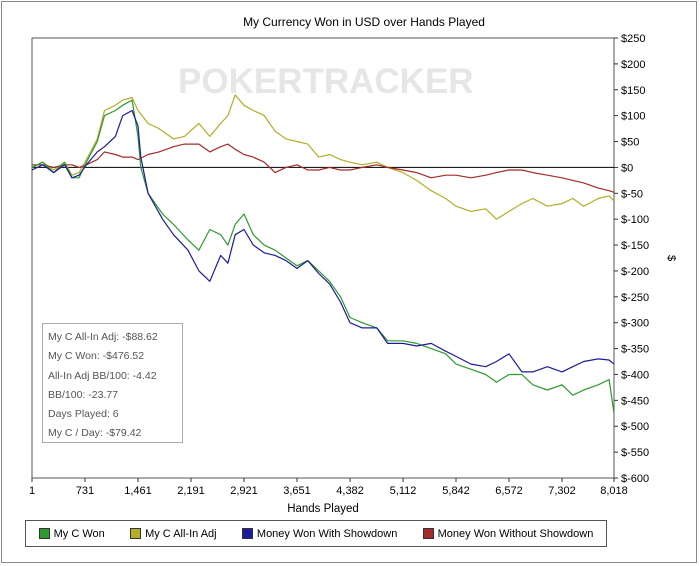 The width and height of the screenshot is (700, 566). What do you see at coordinates (632, 194) in the screenshot?
I see `y-tick-label: $-50` at bounding box center [632, 194].